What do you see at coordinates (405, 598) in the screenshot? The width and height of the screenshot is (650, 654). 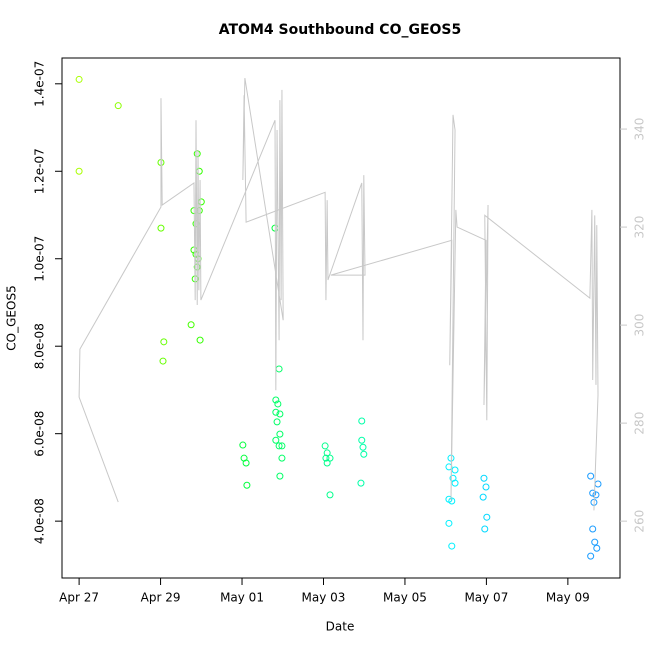 I see `x-tick-label: May 05` at bounding box center [405, 598].